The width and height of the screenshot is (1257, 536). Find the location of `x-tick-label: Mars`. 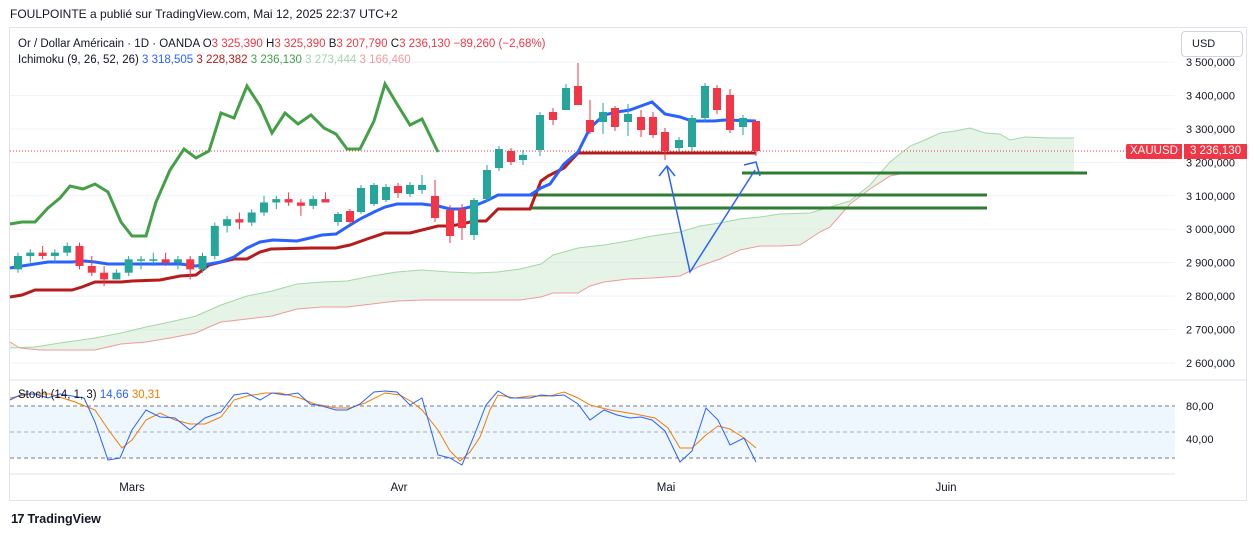

x-tick-label: Mars is located at coordinates (132, 488).